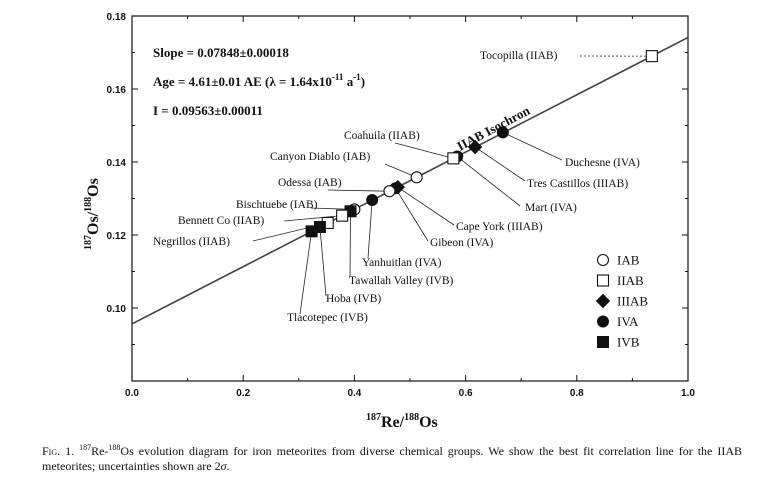 The height and width of the screenshot is (487, 772). What do you see at coordinates (221, 52) in the screenshot?
I see `slope-annotation: Slope = 0.07848±0.00018` at bounding box center [221, 52].